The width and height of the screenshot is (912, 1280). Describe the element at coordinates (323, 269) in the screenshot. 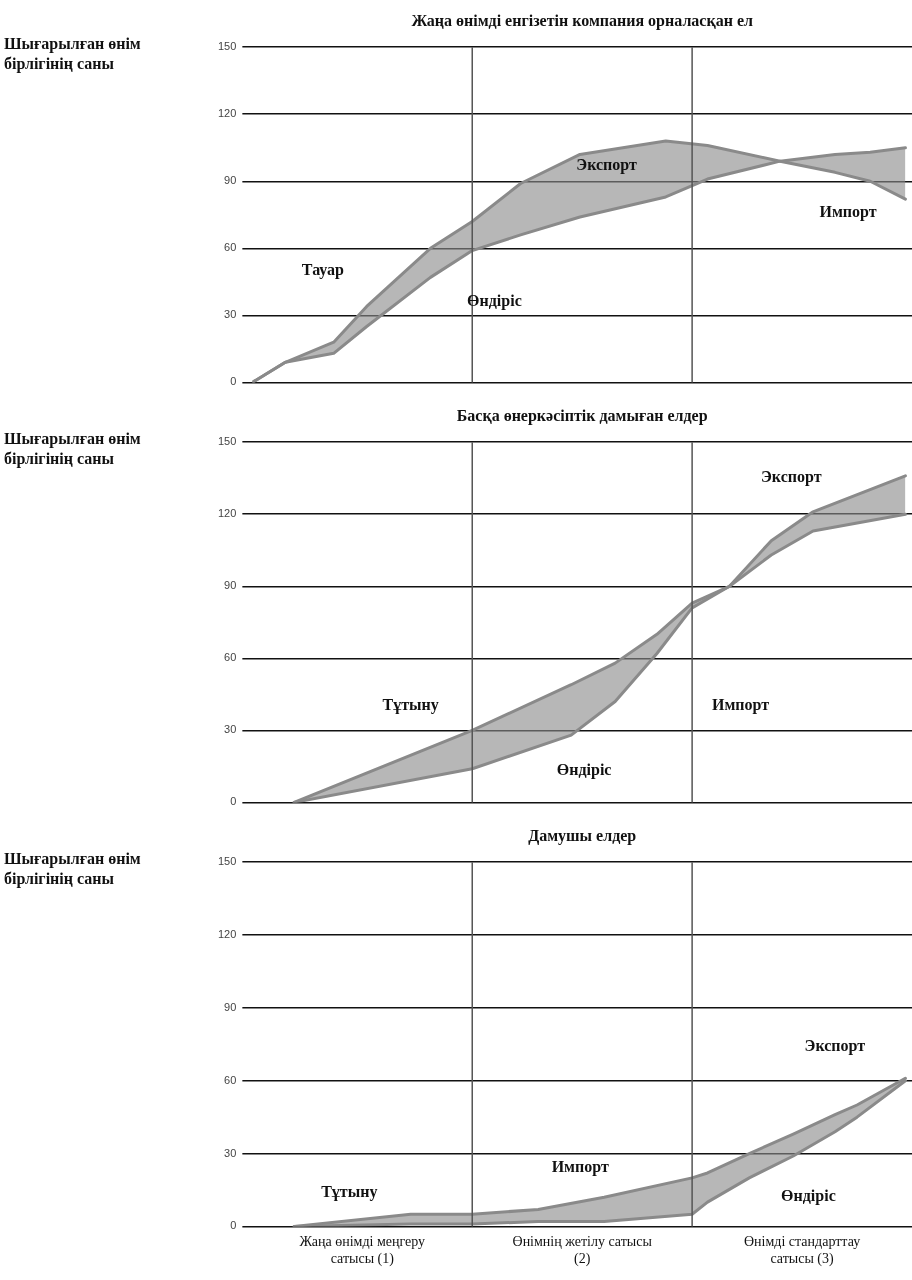

I see `annotation: Тауар` at that location.